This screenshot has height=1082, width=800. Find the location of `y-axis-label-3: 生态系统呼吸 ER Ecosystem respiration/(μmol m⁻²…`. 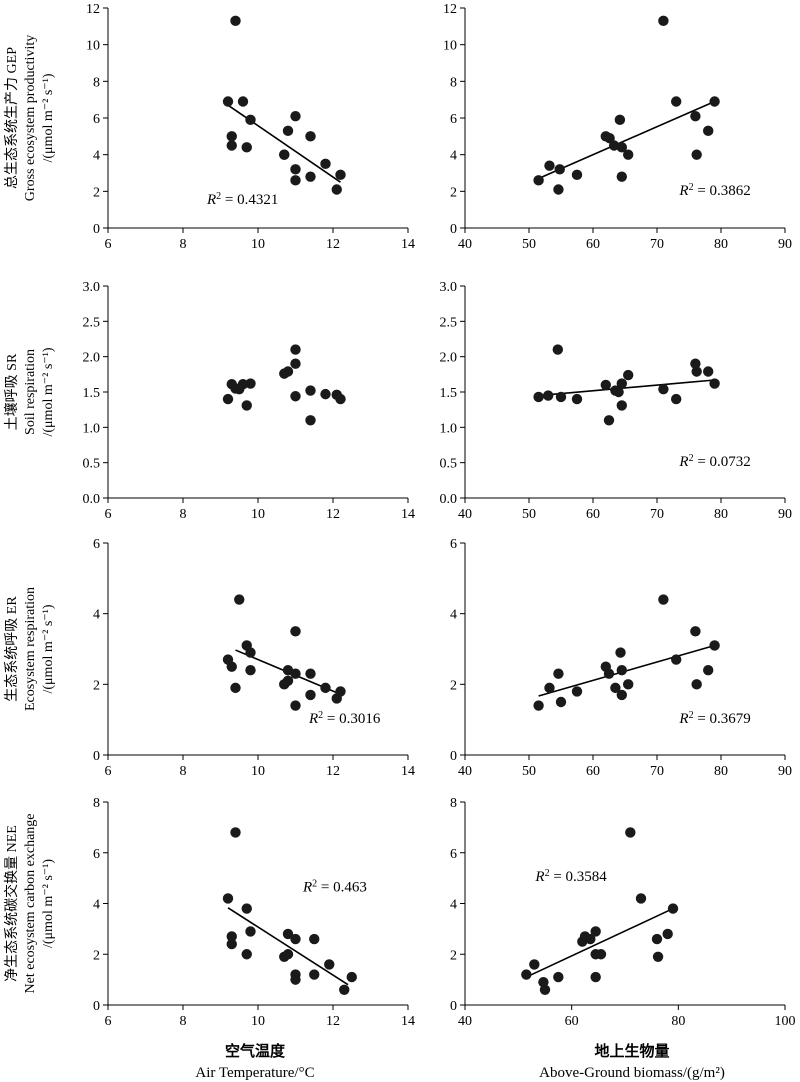

y-axis-label-3: 生态系统呼吸 ER Ecosystem respiration/(μmol m⁻²… is located at coordinates (30, 649).